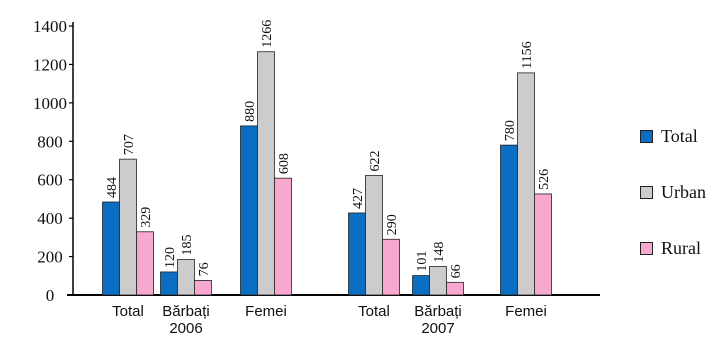 The image size is (724, 338). I want to click on data-label: 148, so click(439, 252).